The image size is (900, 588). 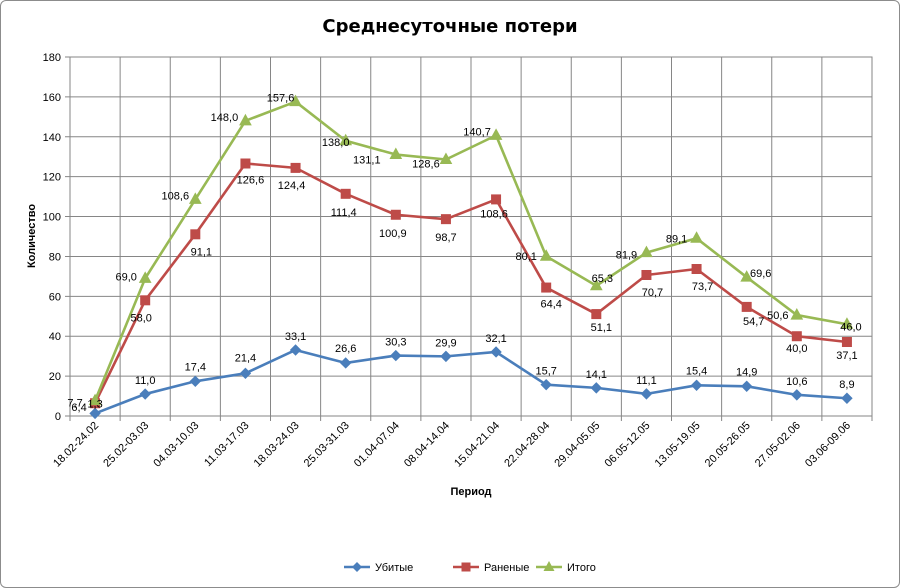 What do you see at coordinates (52, 178) in the screenshot?
I see `y-tick-label: 120` at bounding box center [52, 178].